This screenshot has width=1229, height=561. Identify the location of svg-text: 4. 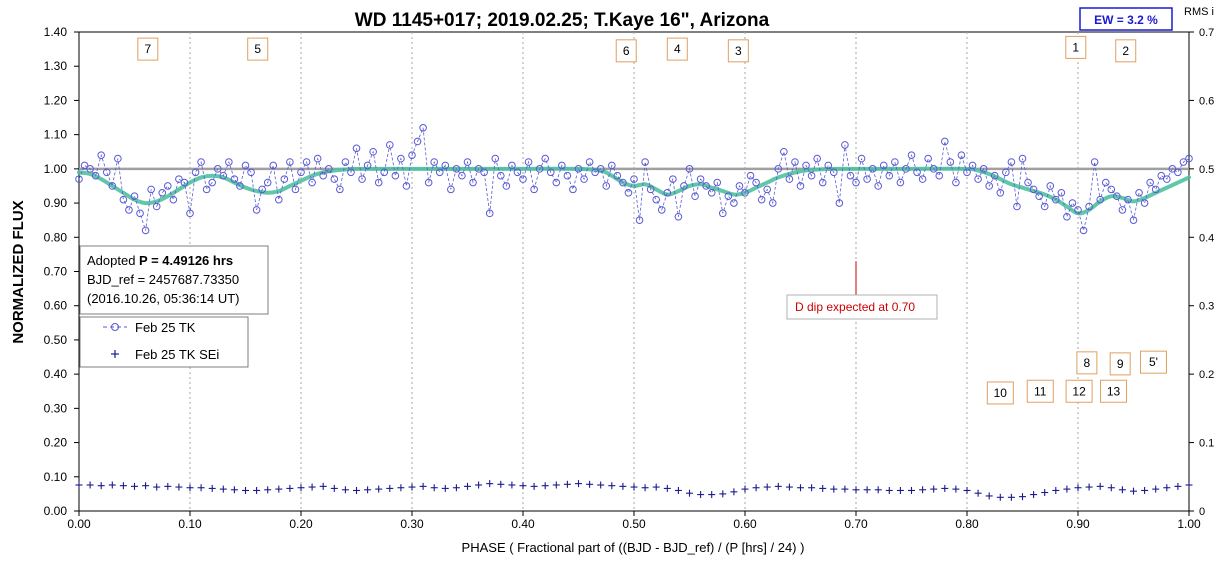
(677, 49).